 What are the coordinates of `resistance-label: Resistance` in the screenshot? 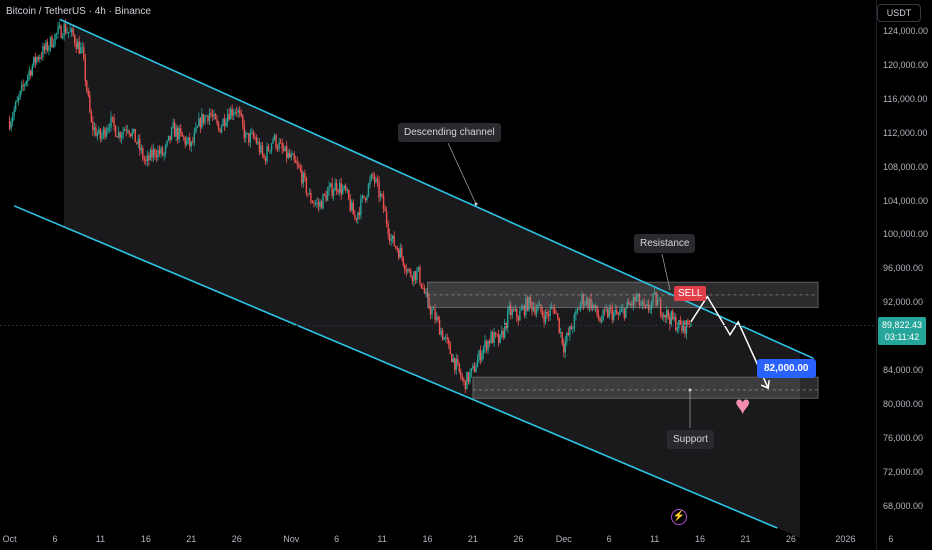 It's located at (665, 243).